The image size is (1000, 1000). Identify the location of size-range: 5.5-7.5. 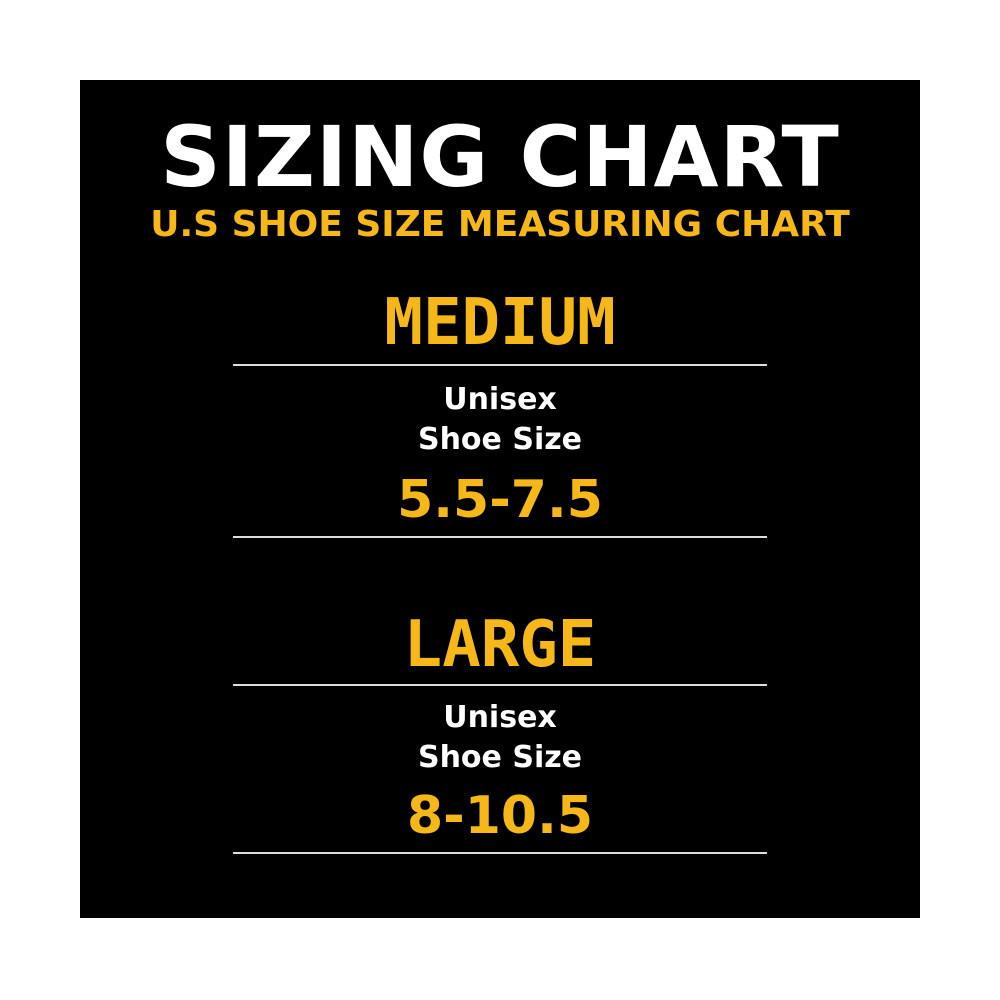
(500, 500).